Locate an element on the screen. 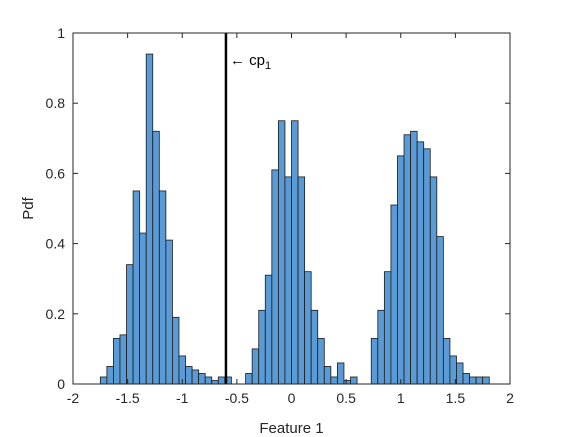  x-tick-label: 2 is located at coordinates (510, 398).